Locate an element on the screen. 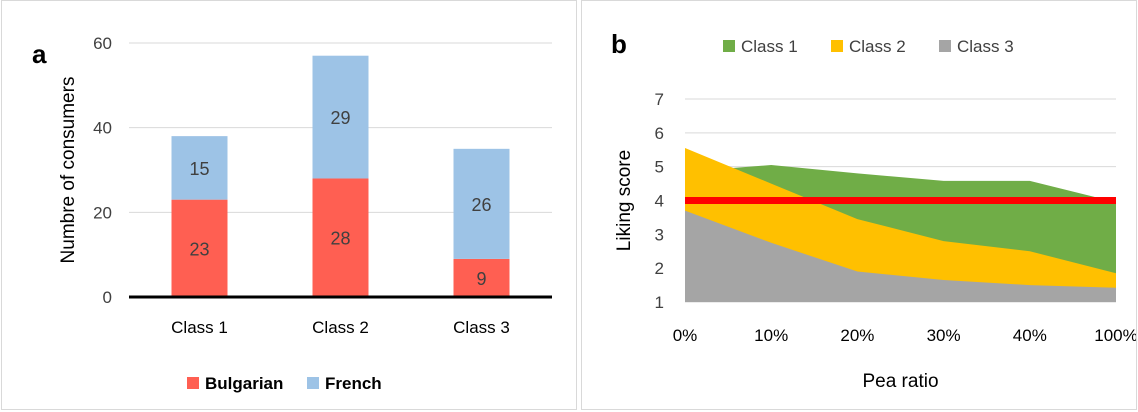 The image size is (1138, 412). y-tick-label: 2 is located at coordinates (659, 268).